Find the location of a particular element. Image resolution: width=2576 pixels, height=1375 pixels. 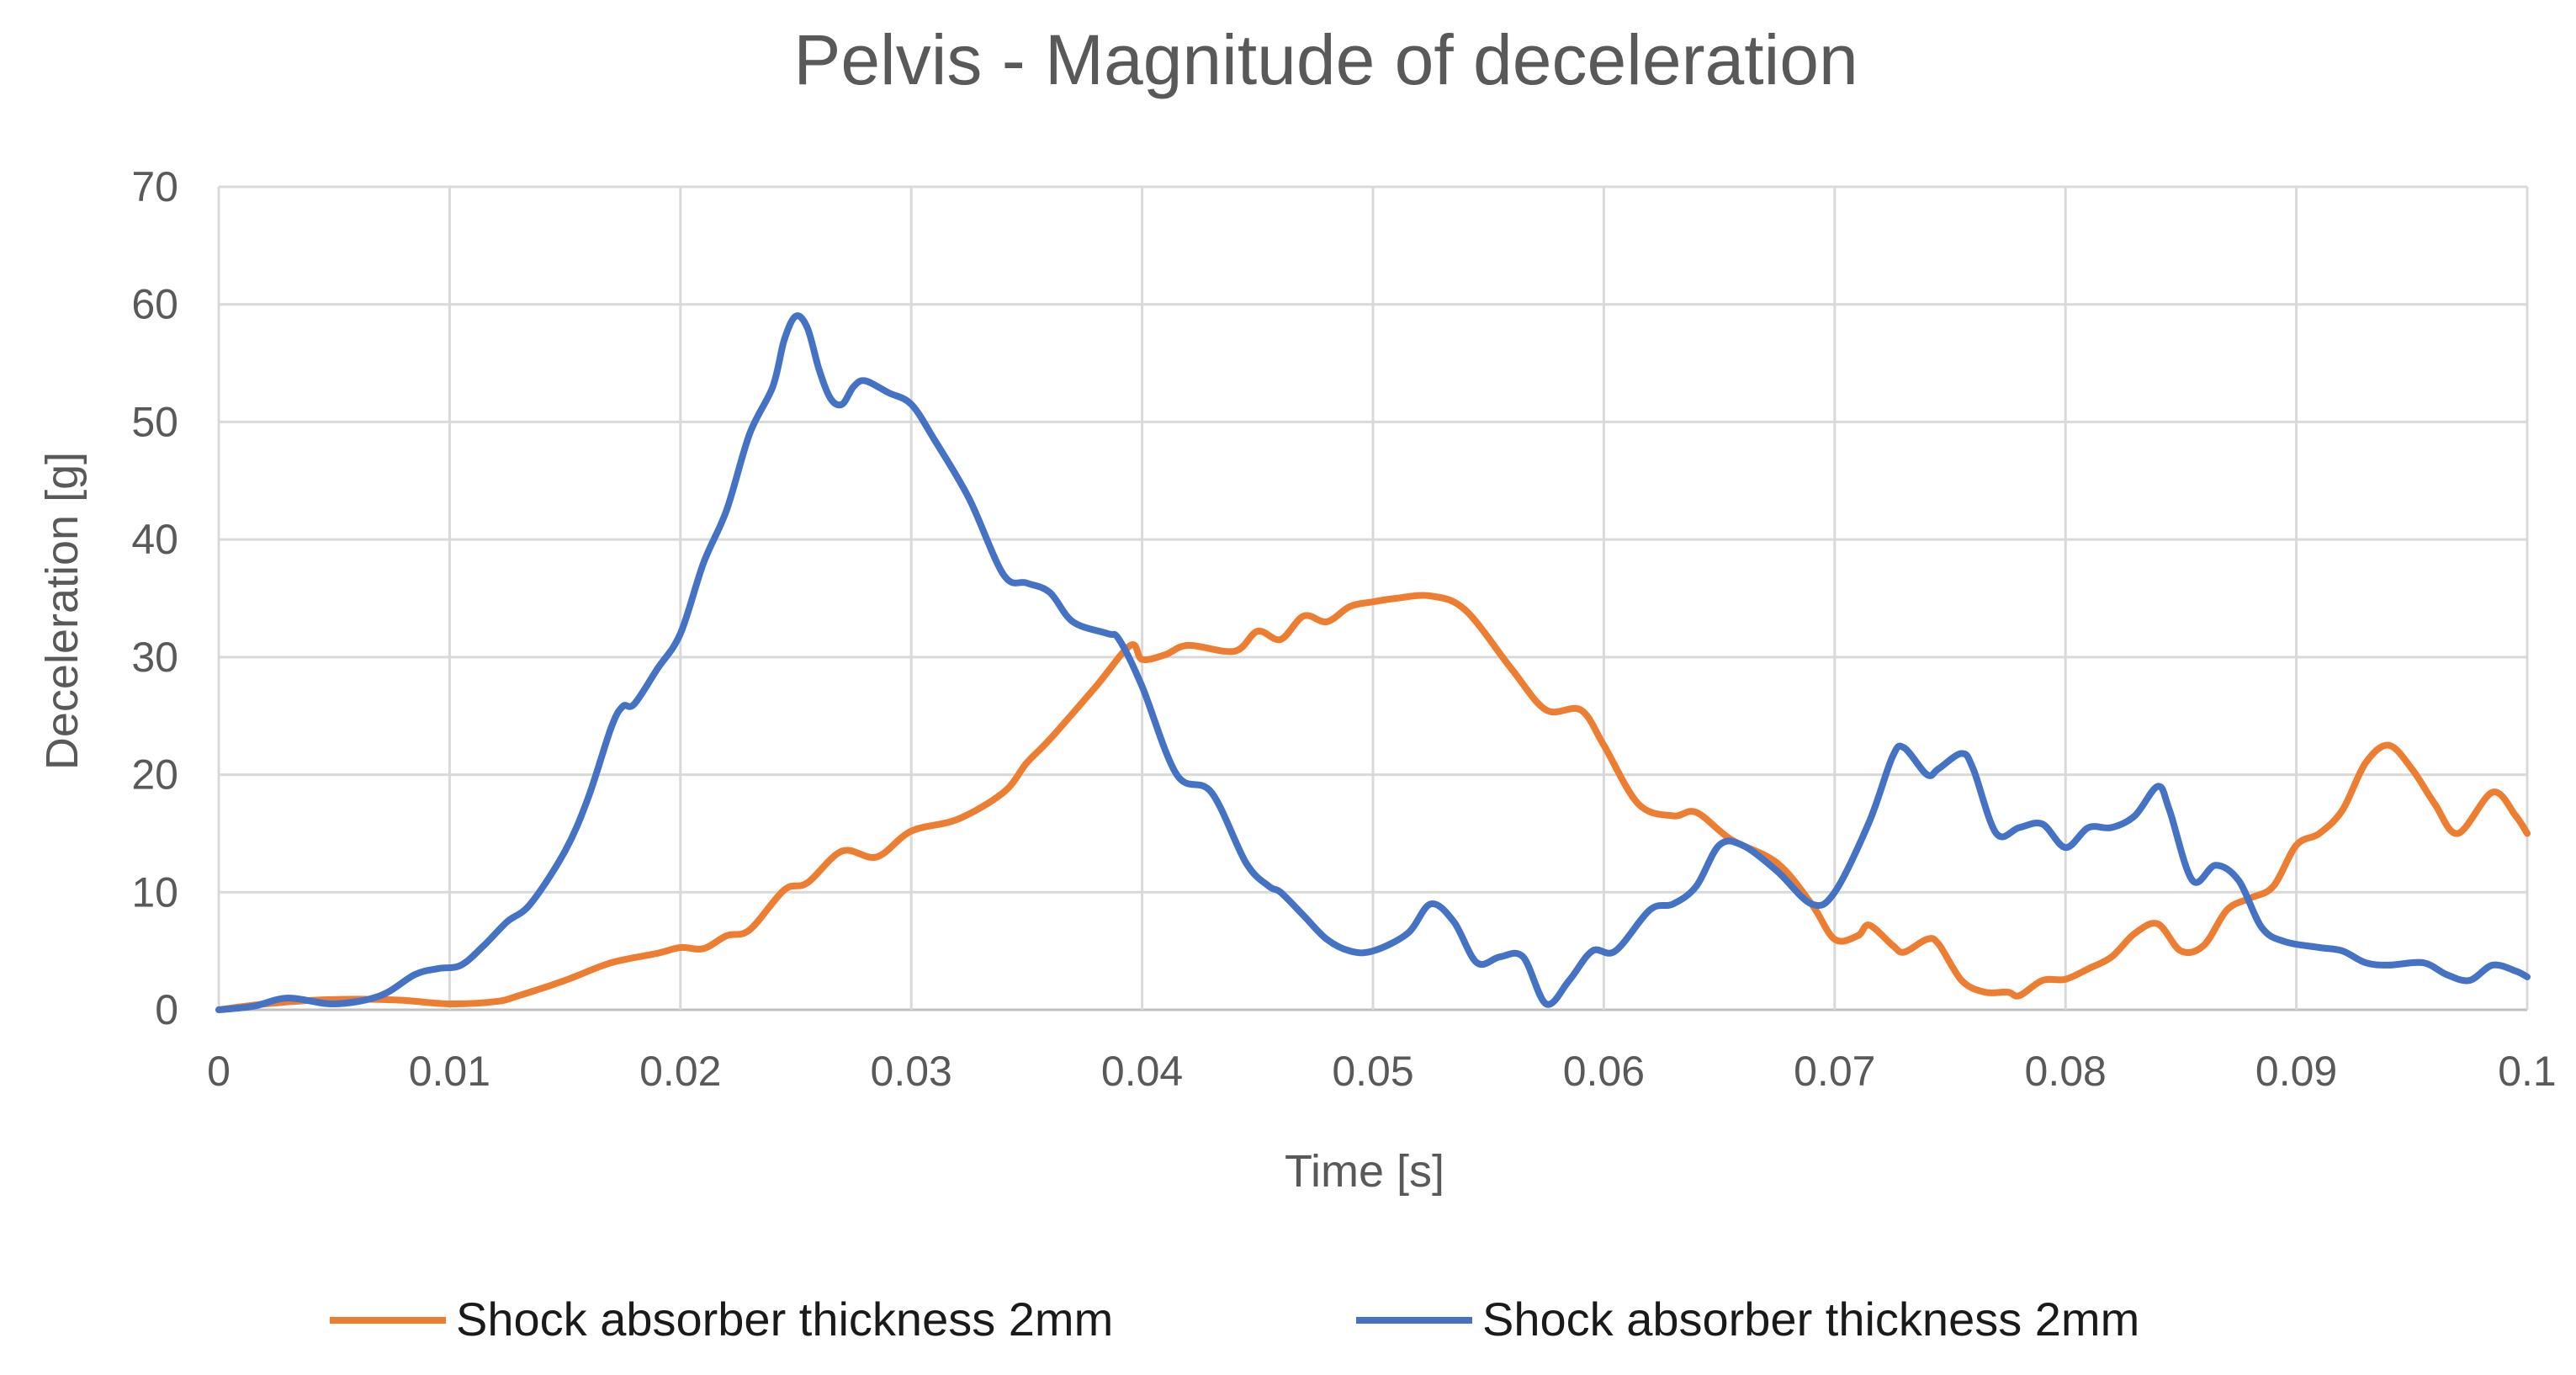

x-tick-label: 0.09 is located at coordinates (2296, 1071).